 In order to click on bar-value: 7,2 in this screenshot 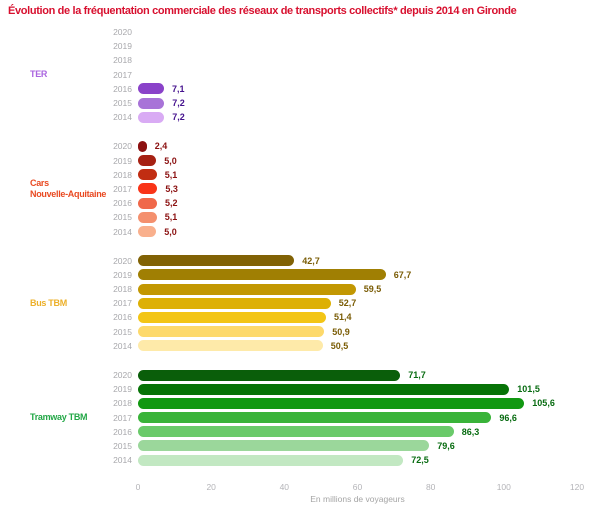, I will do `click(178, 103)`.